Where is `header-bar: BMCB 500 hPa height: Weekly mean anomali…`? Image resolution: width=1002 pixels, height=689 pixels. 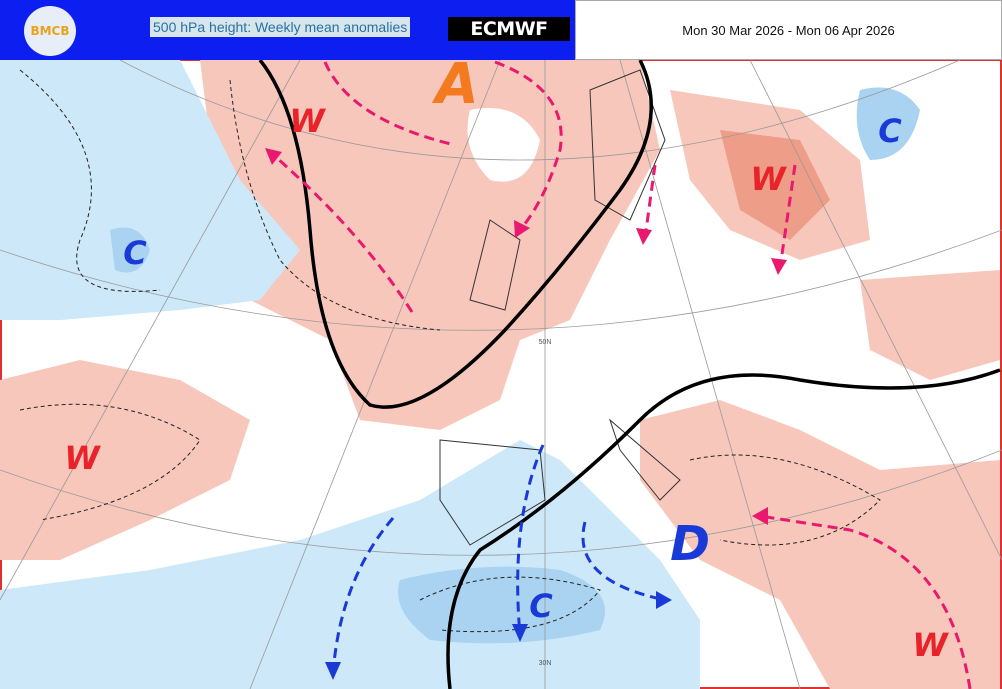
header-bar: BMCB 500 hPa height: Weekly mean anomali… is located at coordinates (287, 30).